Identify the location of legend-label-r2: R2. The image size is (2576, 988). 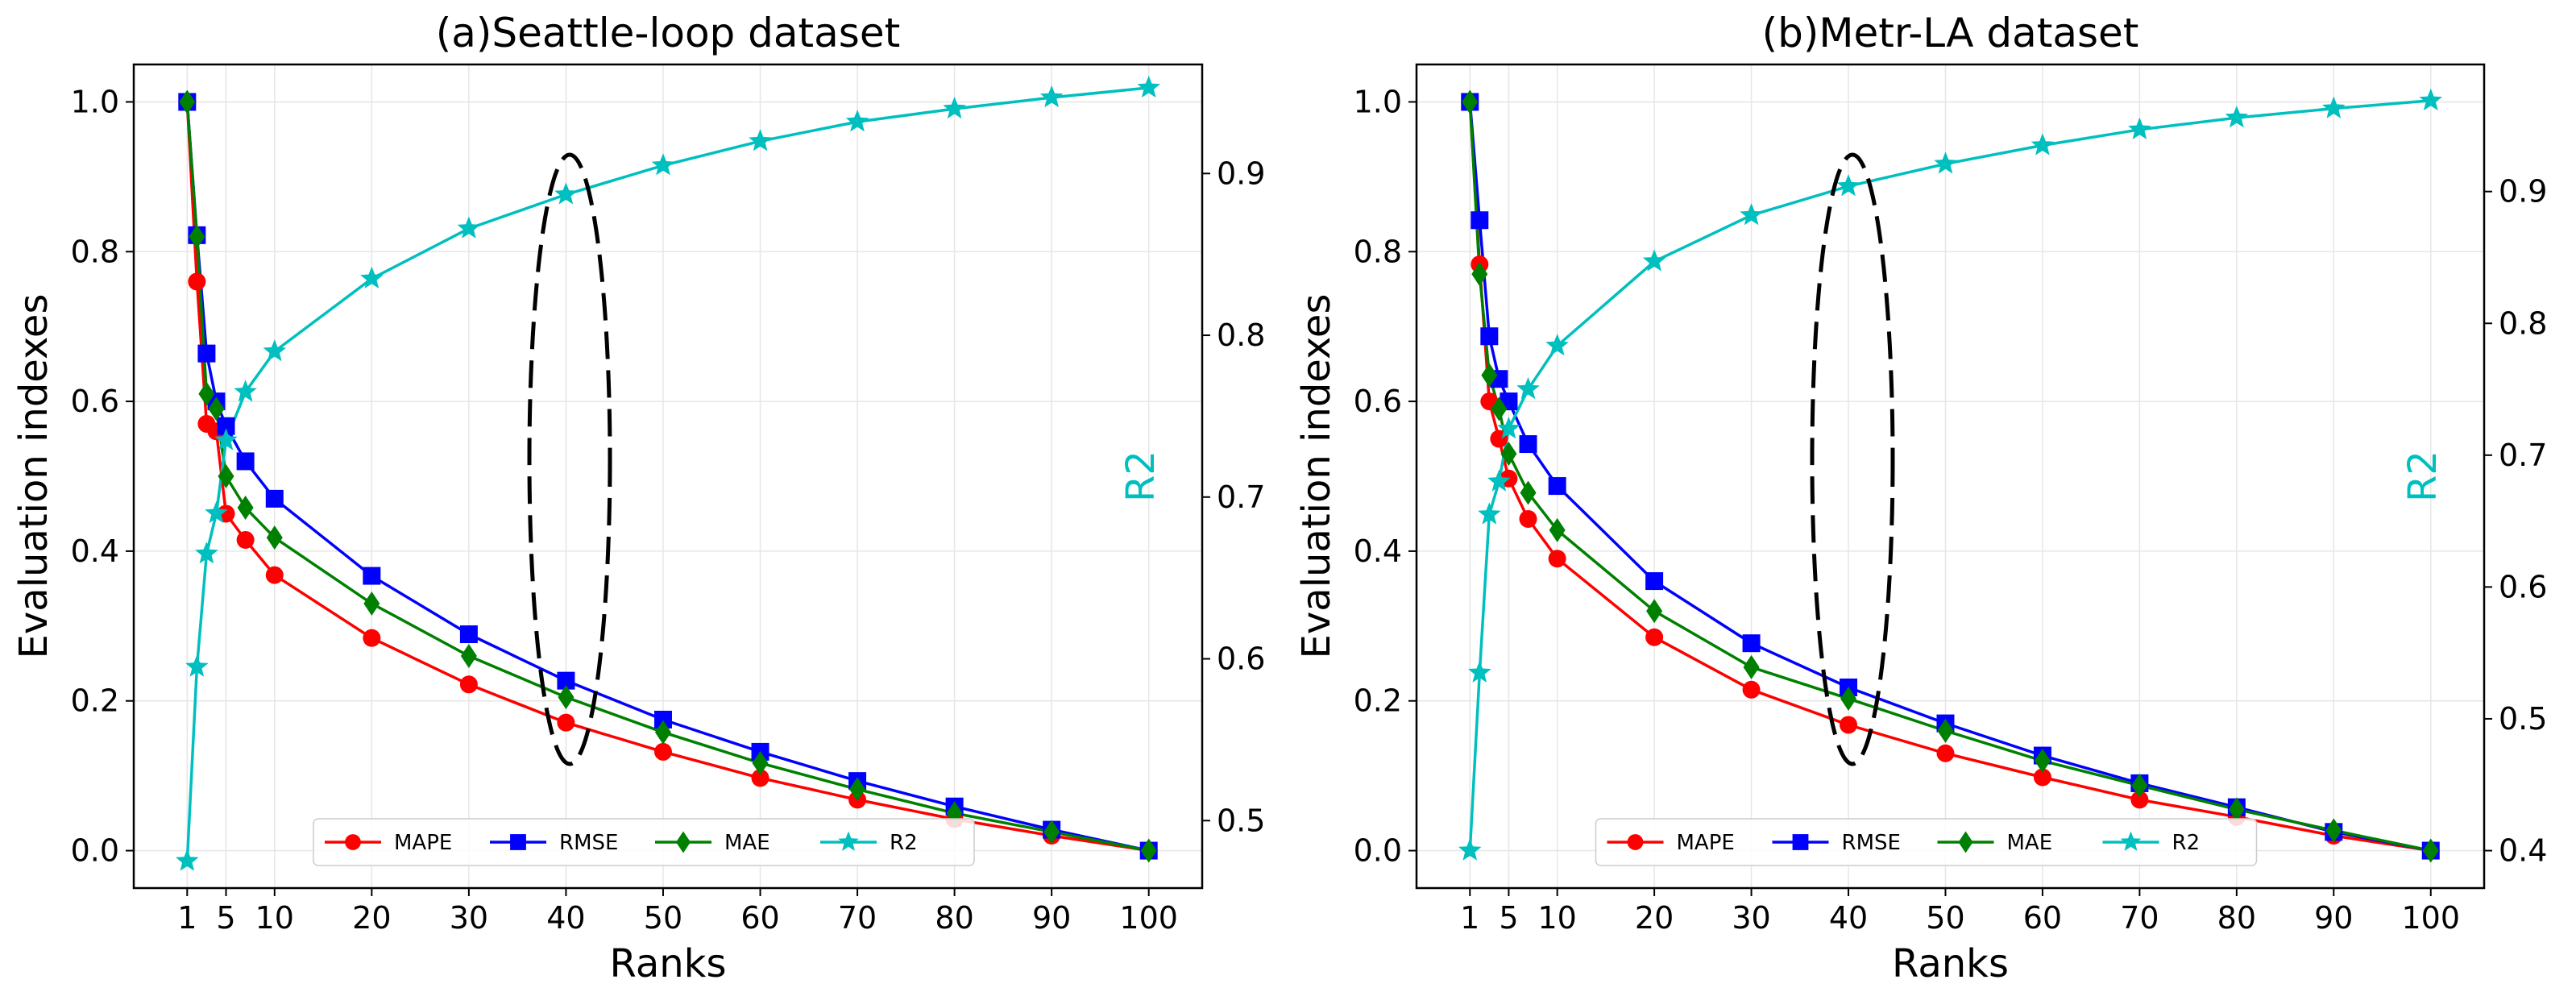
(904, 843).